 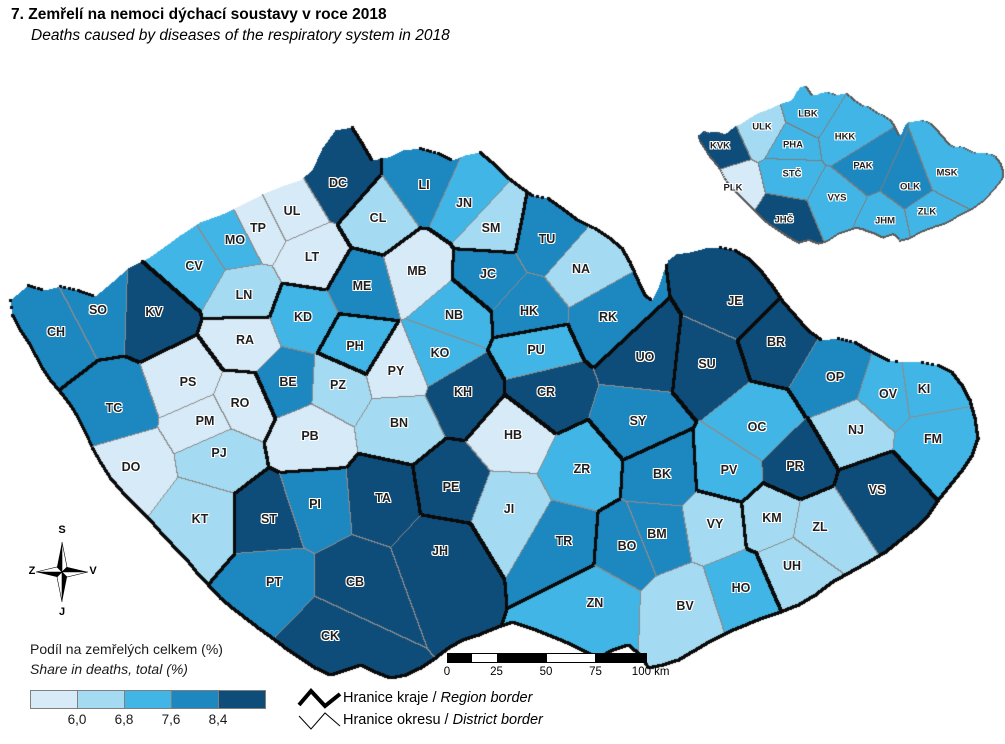 I want to click on district-label-BO: BO, so click(x=627, y=546).